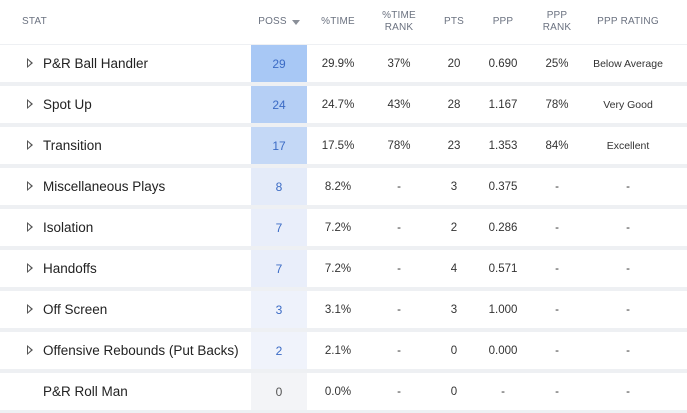 Image resolution: width=687 pixels, height=413 pixels. What do you see at coordinates (338, 391) in the screenshot?
I see `cell-pct-time: 0.0%` at bounding box center [338, 391].